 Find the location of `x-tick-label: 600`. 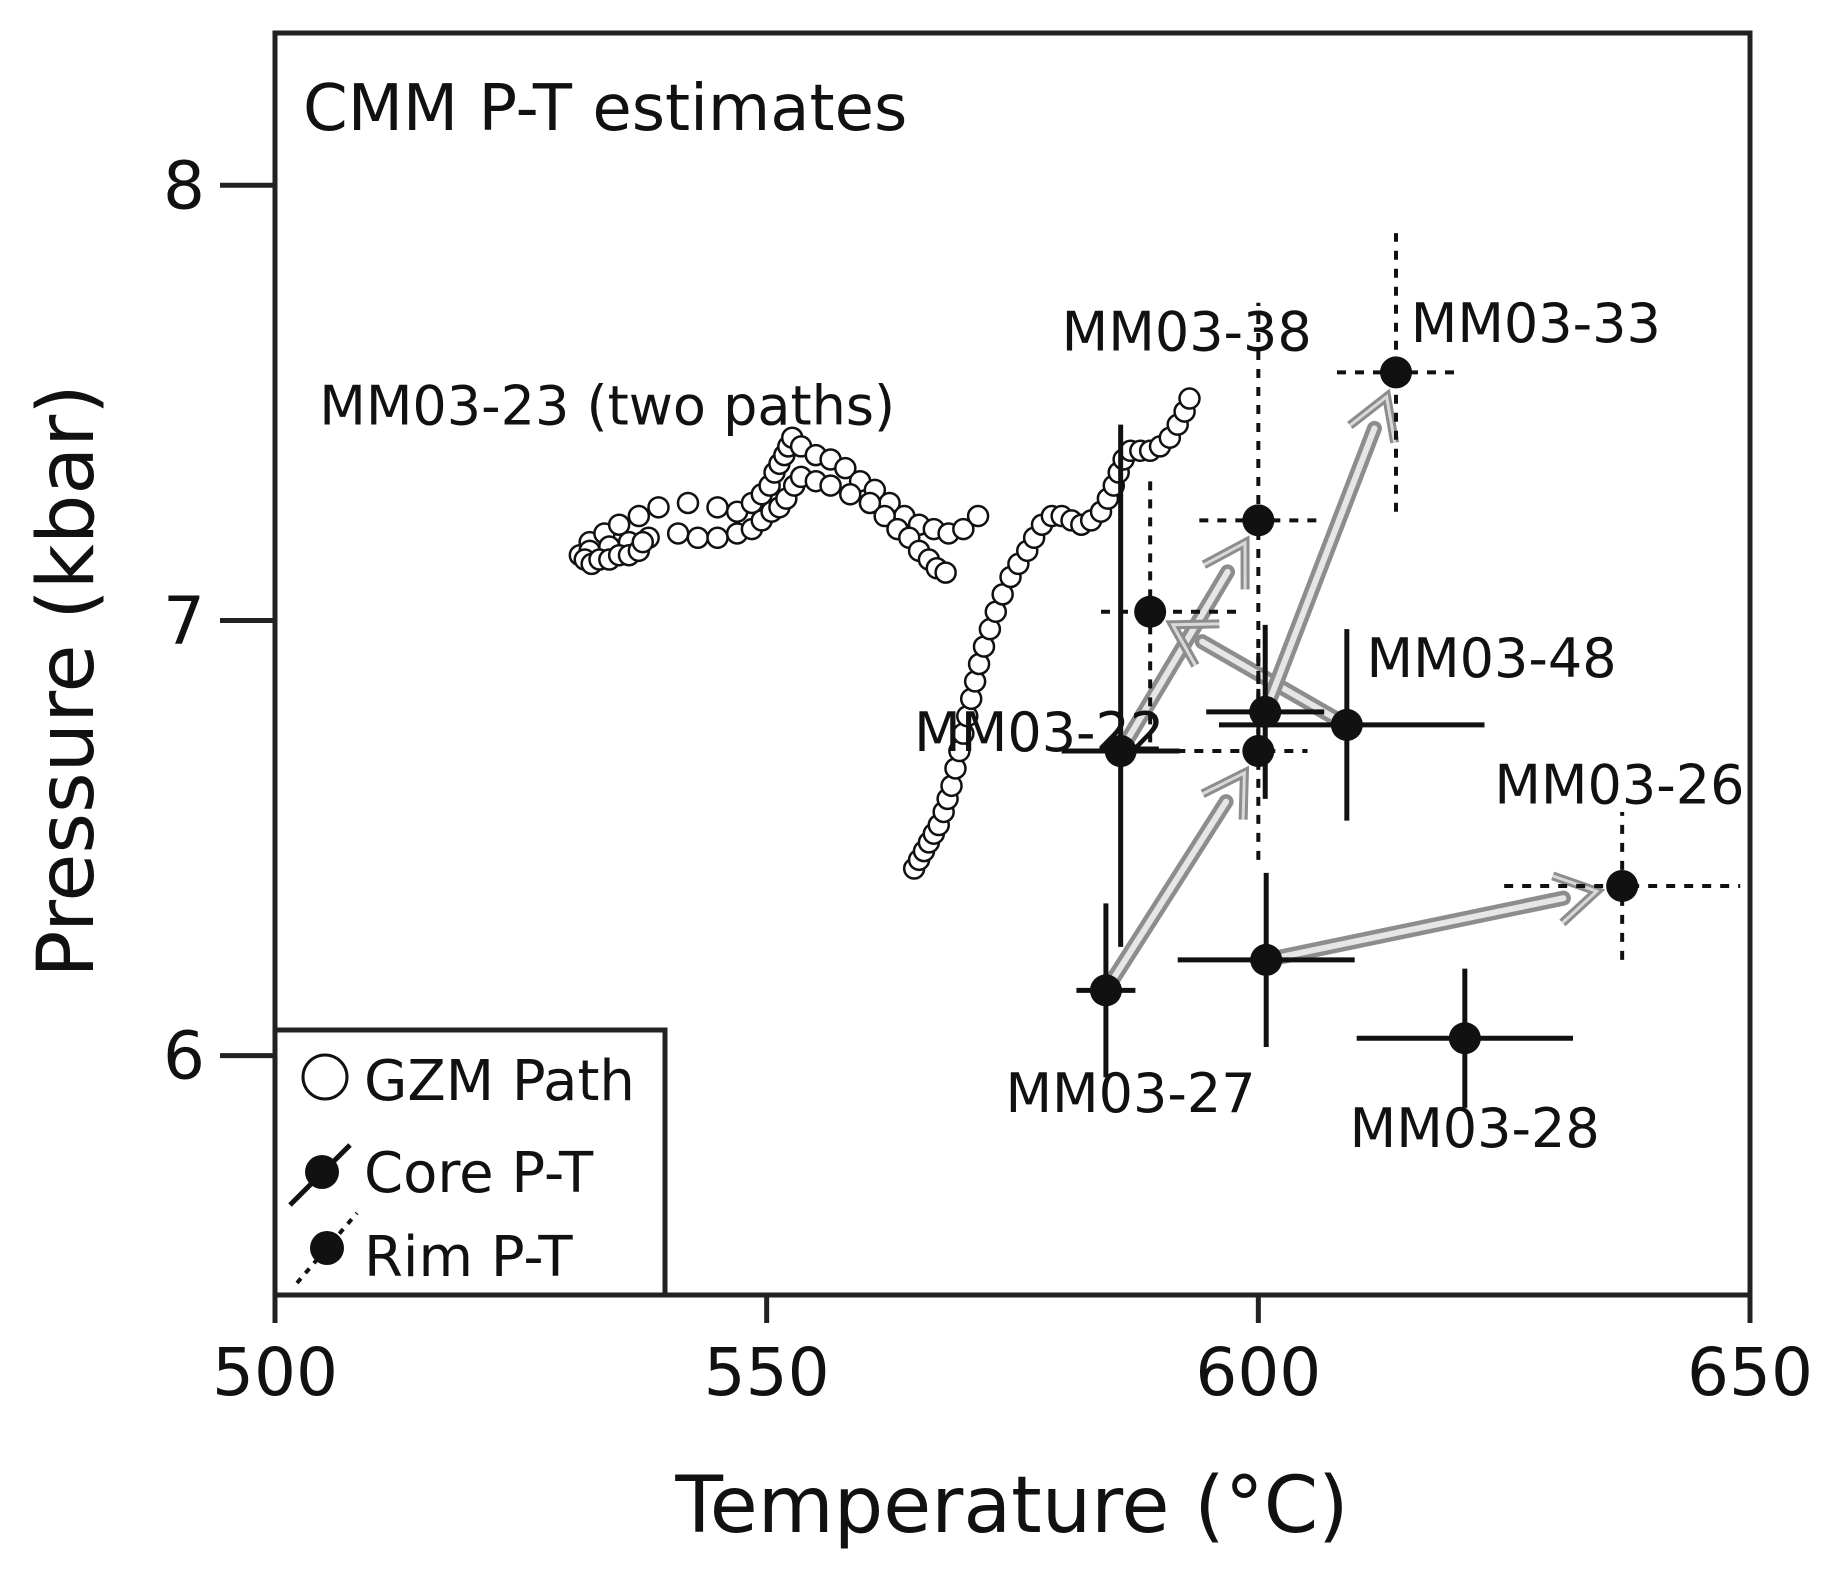

x-tick-label: 600 is located at coordinates (1258, 1372).